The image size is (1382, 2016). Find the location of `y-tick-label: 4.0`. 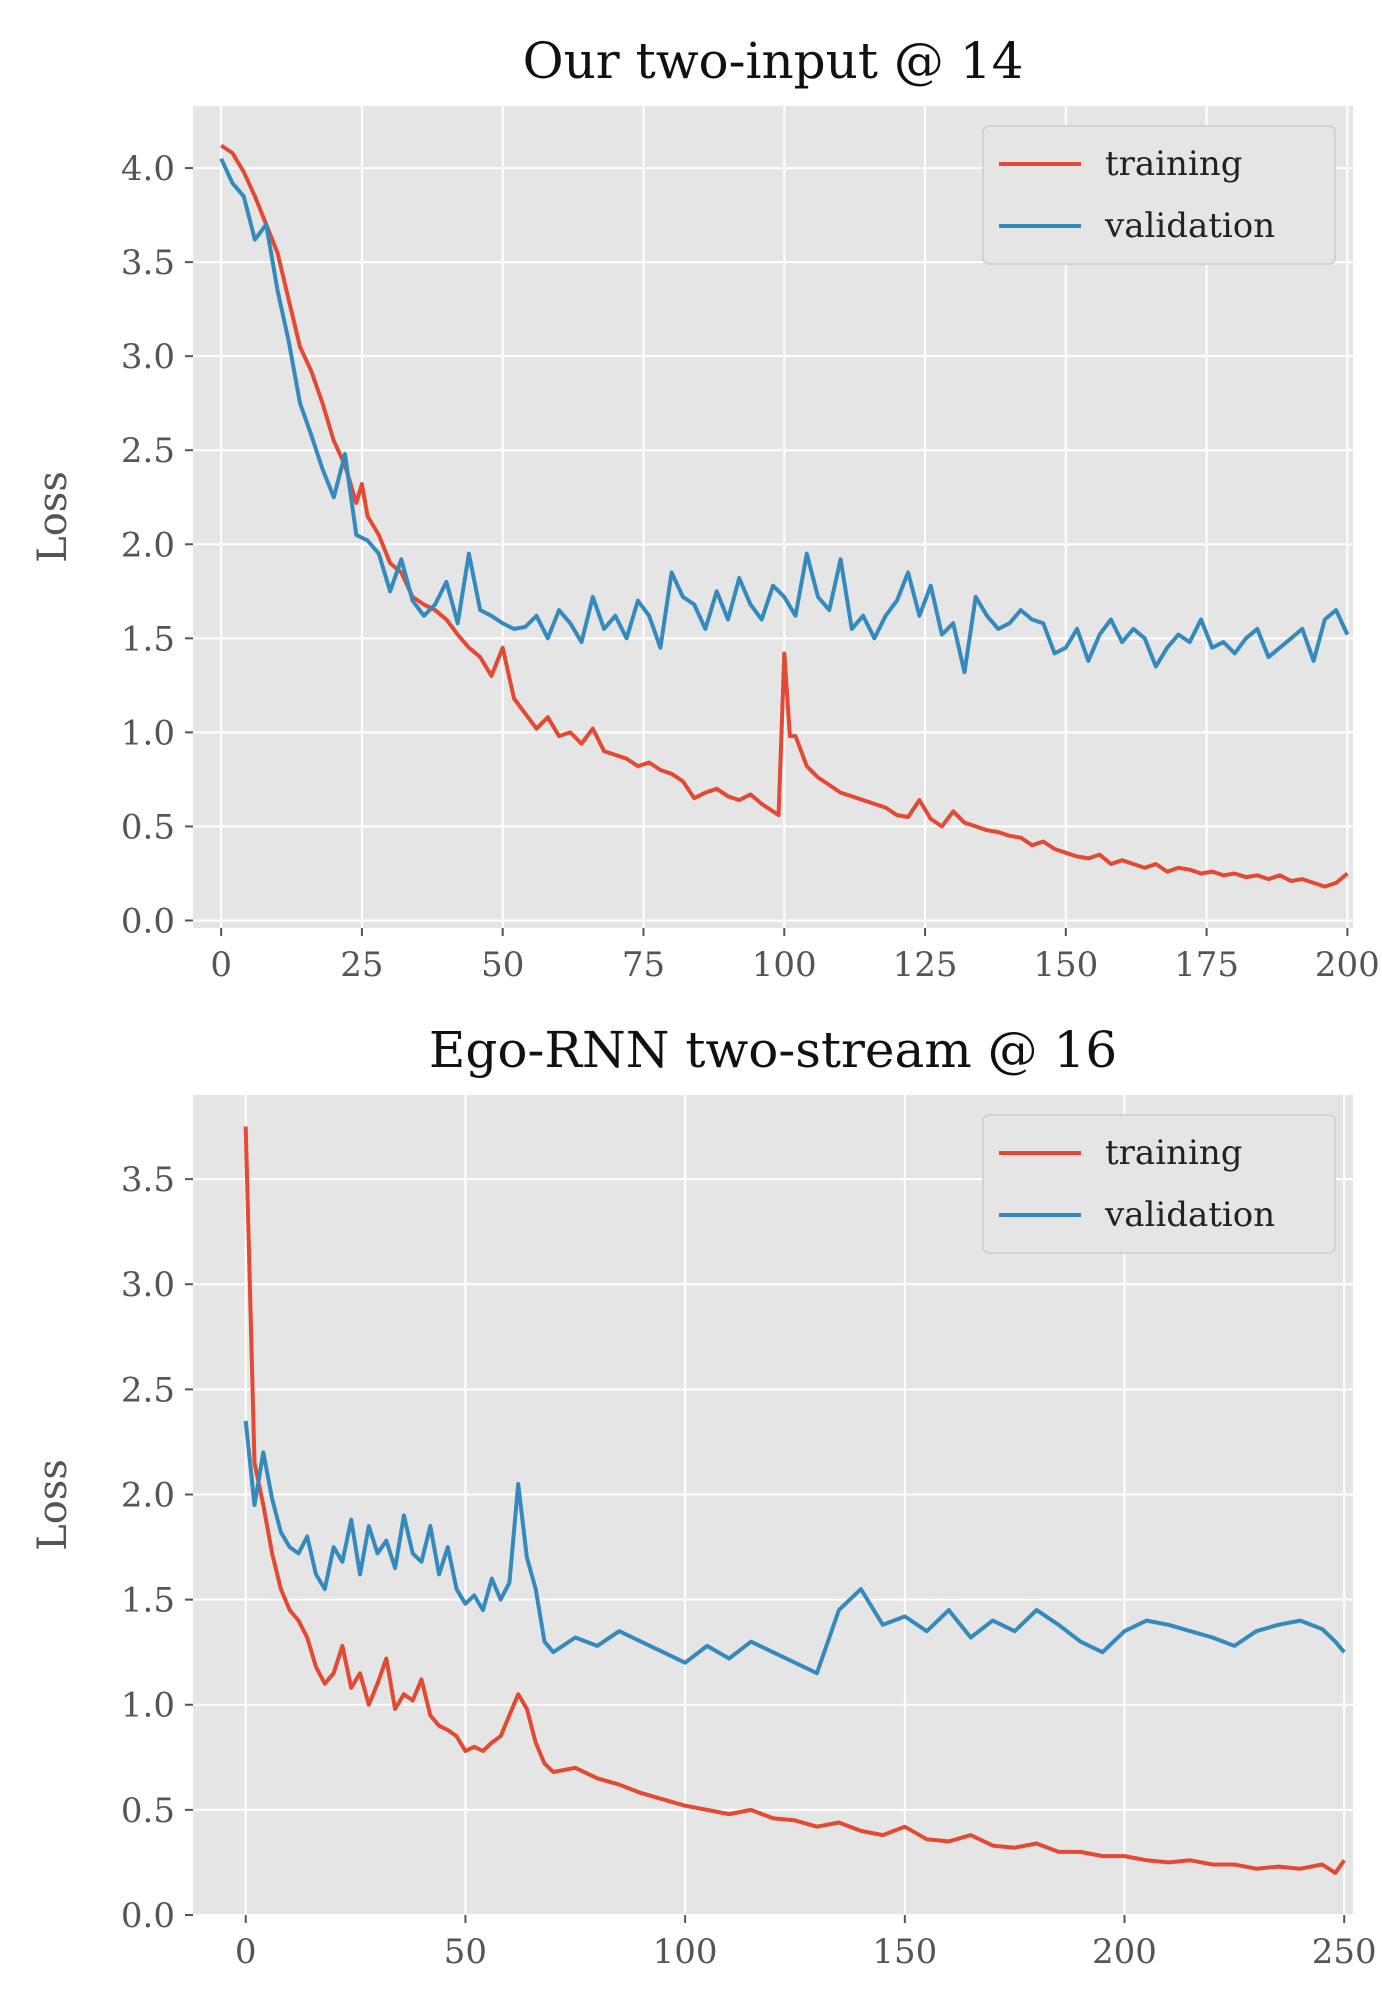

y-tick-label: 4.0 is located at coordinates (148, 169).